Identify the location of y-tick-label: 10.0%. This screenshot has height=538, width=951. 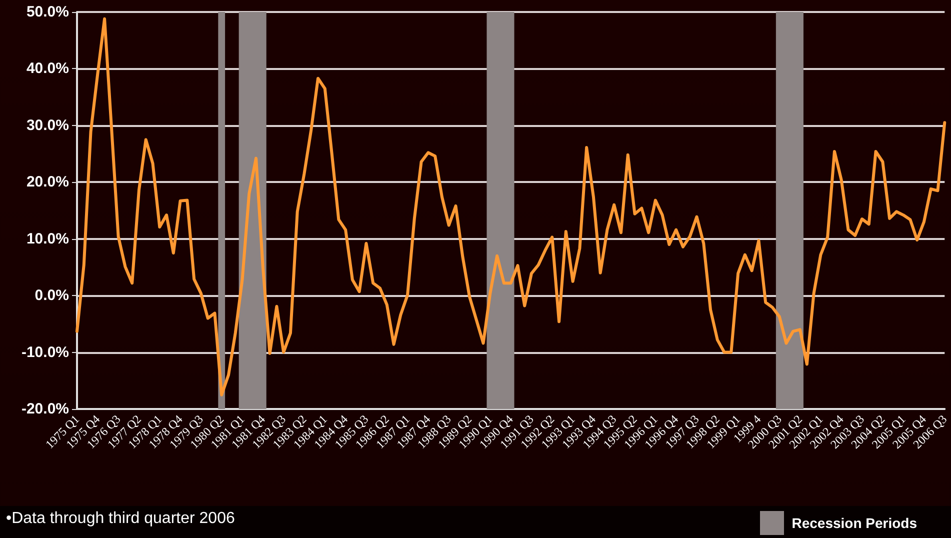
(47, 239).